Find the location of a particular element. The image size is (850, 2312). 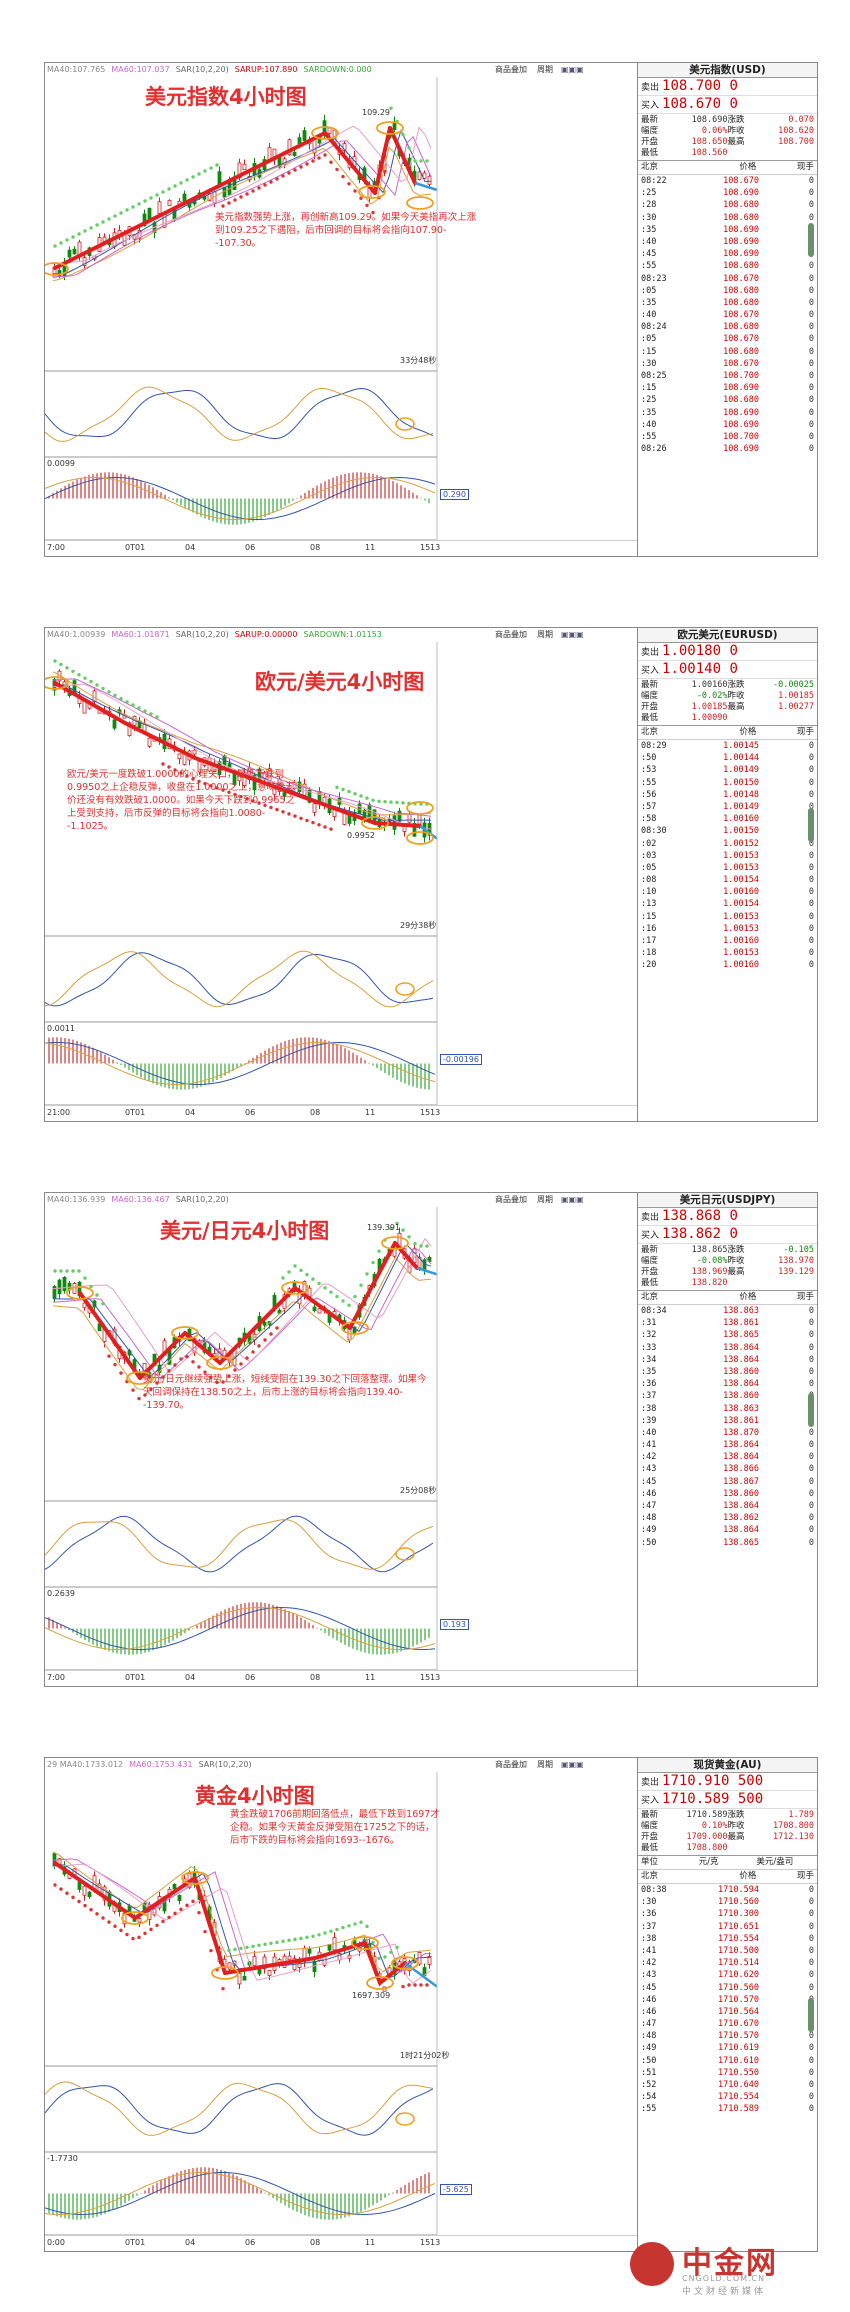

tick-cell: 1.00160 is located at coordinates (741, 941).